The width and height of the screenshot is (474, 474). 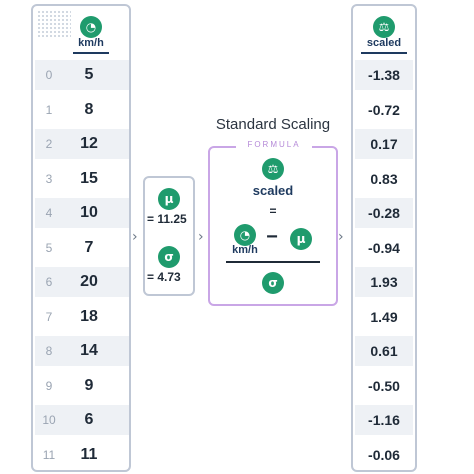 I want to click on row-value: 18, so click(x=89, y=316).